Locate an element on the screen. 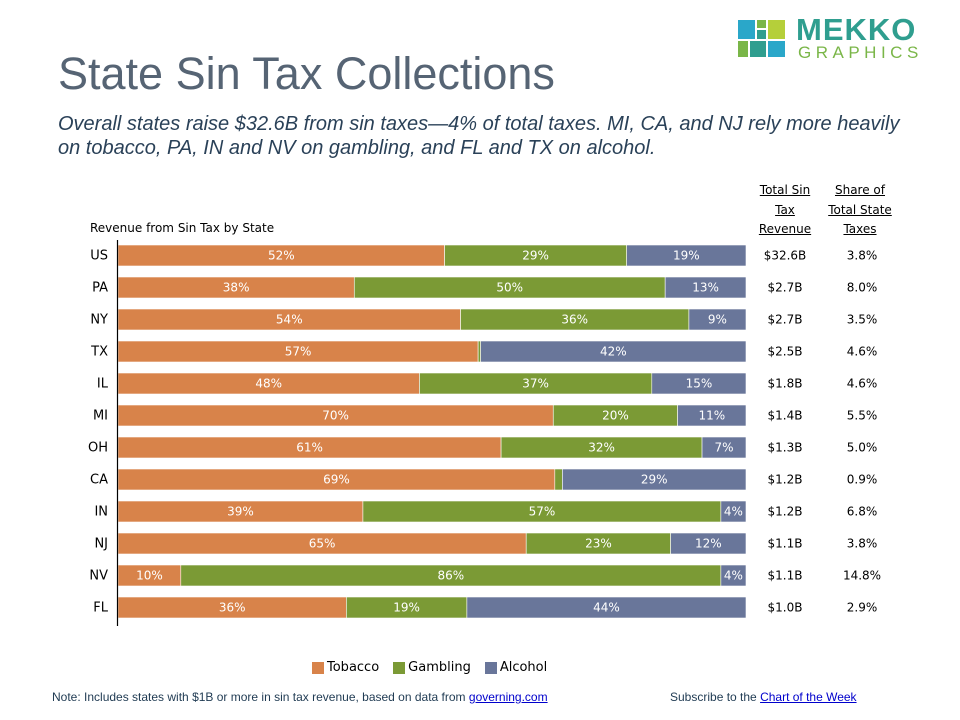  total-revenue-nv: $1.1B is located at coordinates (785, 576).